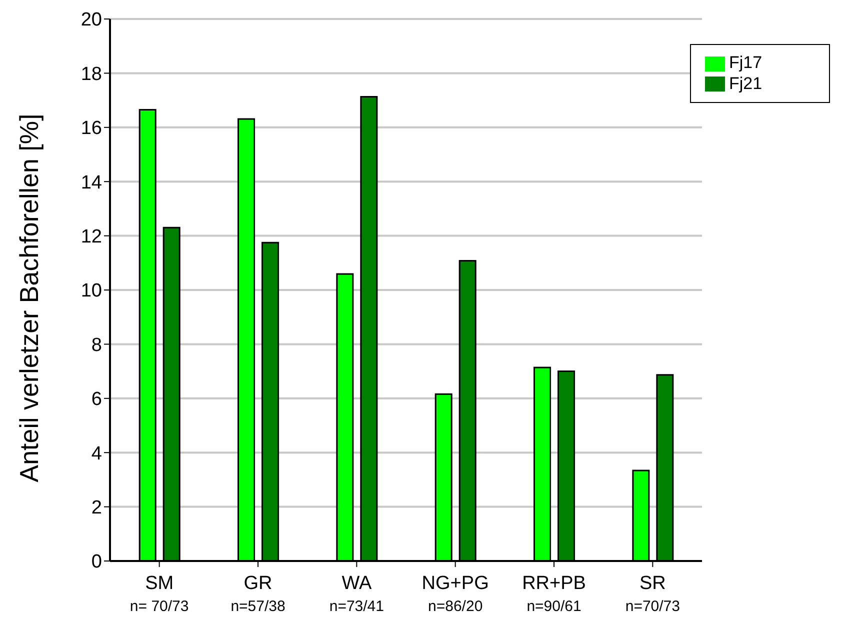 The height and width of the screenshot is (631, 850). Describe the element at coordinates (455, 594) in the screenshot. I see `x-tick-label: NG+PG n=86/20` at that location.